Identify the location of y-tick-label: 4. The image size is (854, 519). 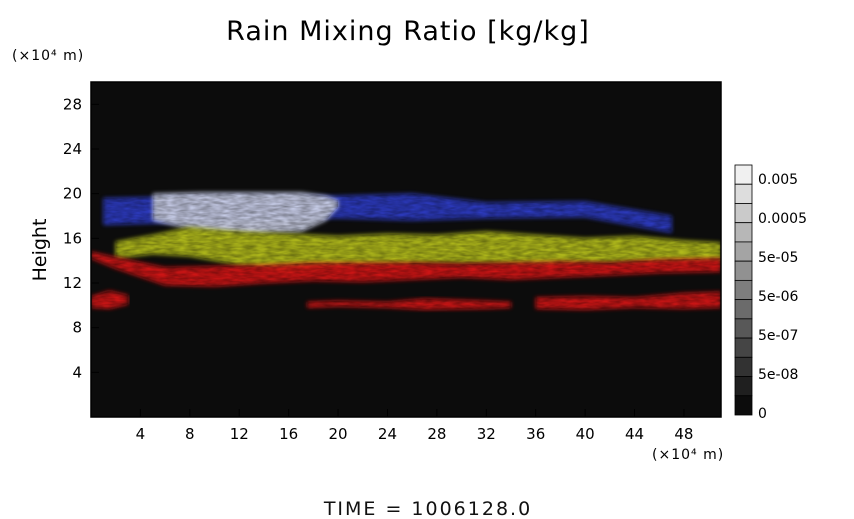
(77, 372).